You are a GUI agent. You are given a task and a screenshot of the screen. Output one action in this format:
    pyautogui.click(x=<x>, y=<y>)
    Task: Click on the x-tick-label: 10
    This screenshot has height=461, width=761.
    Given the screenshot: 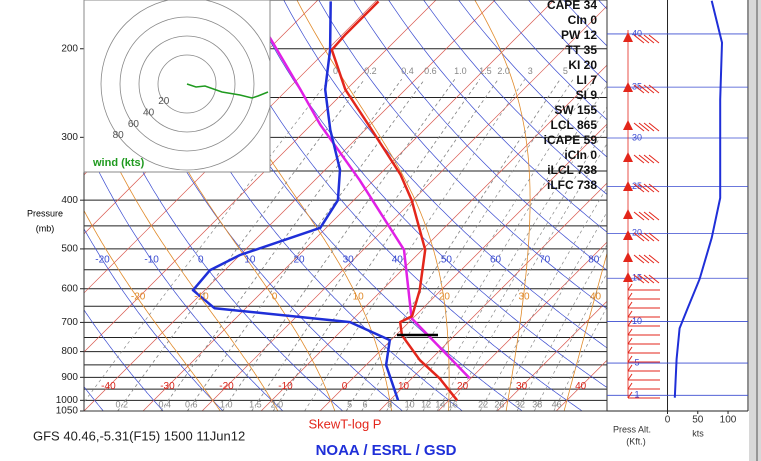 What is the action you would take?
    pyautogui.click(x=404, y=386)
    